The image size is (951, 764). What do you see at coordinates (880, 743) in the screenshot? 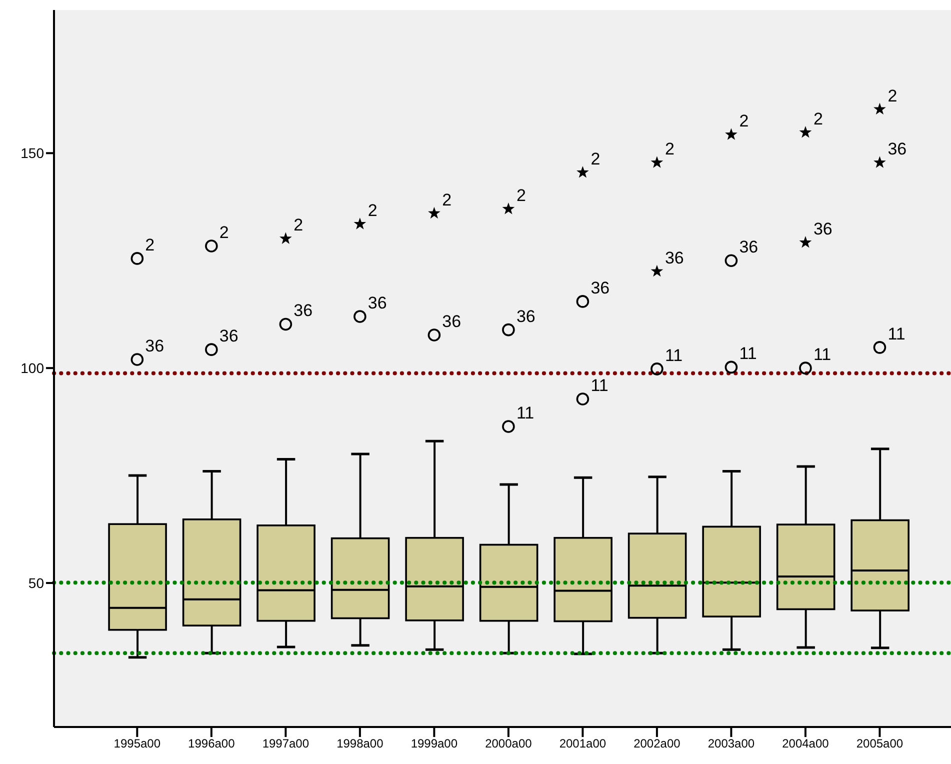
I see `x-tick-label: 2005a00` at bounding box center [880, 743].